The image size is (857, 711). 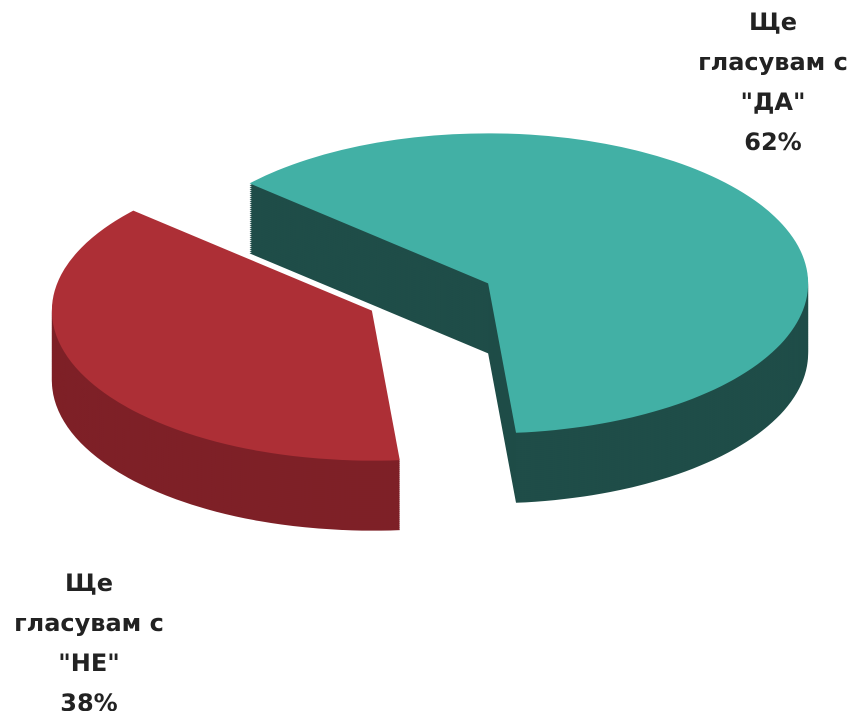 I want to click on slice-label: Ще гласувам с "НЕ" 38%, so click(x=89, y=637).